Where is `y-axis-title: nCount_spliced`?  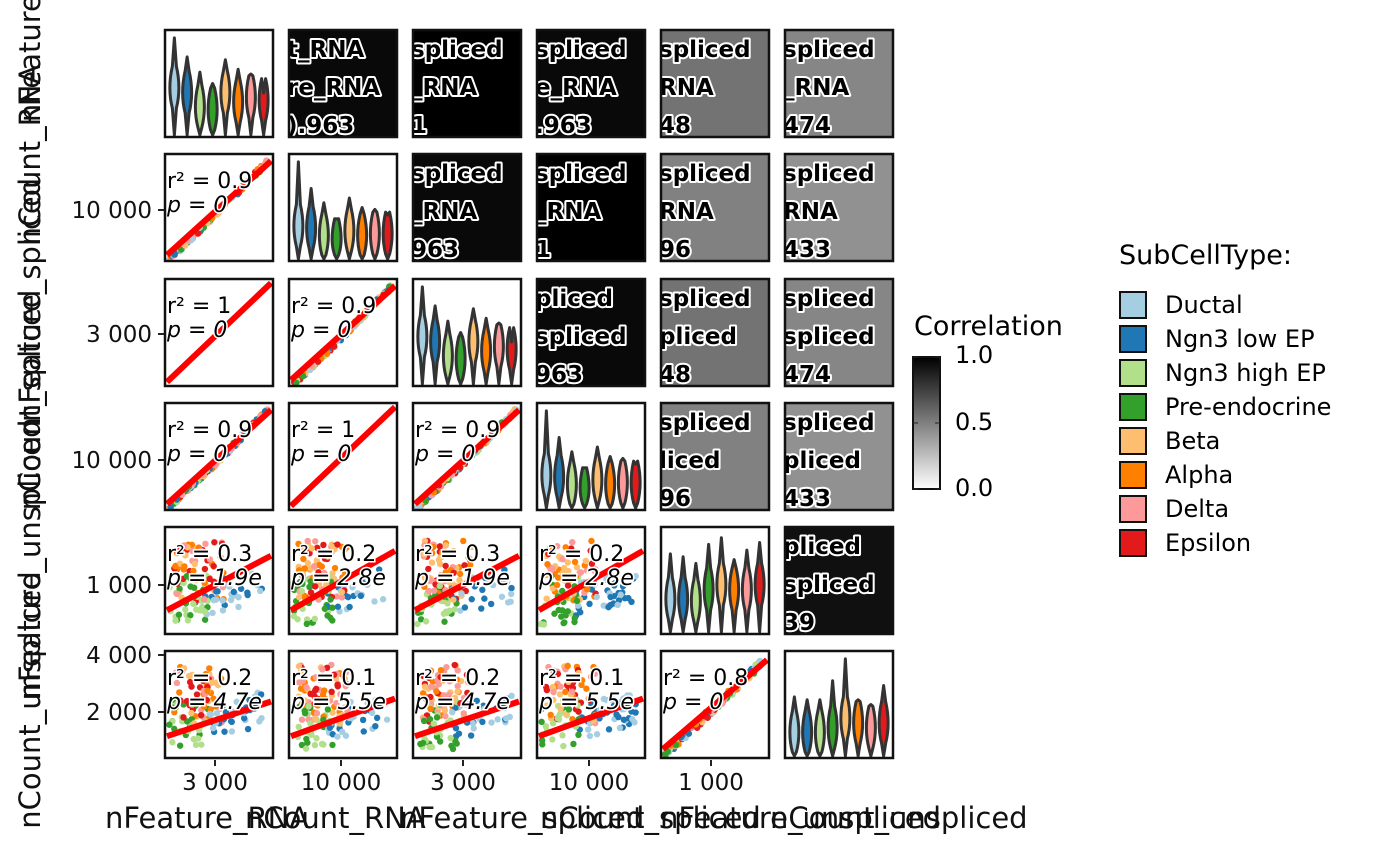 y-axis-title: nCount_spliced is located at coordinates (30, 400).